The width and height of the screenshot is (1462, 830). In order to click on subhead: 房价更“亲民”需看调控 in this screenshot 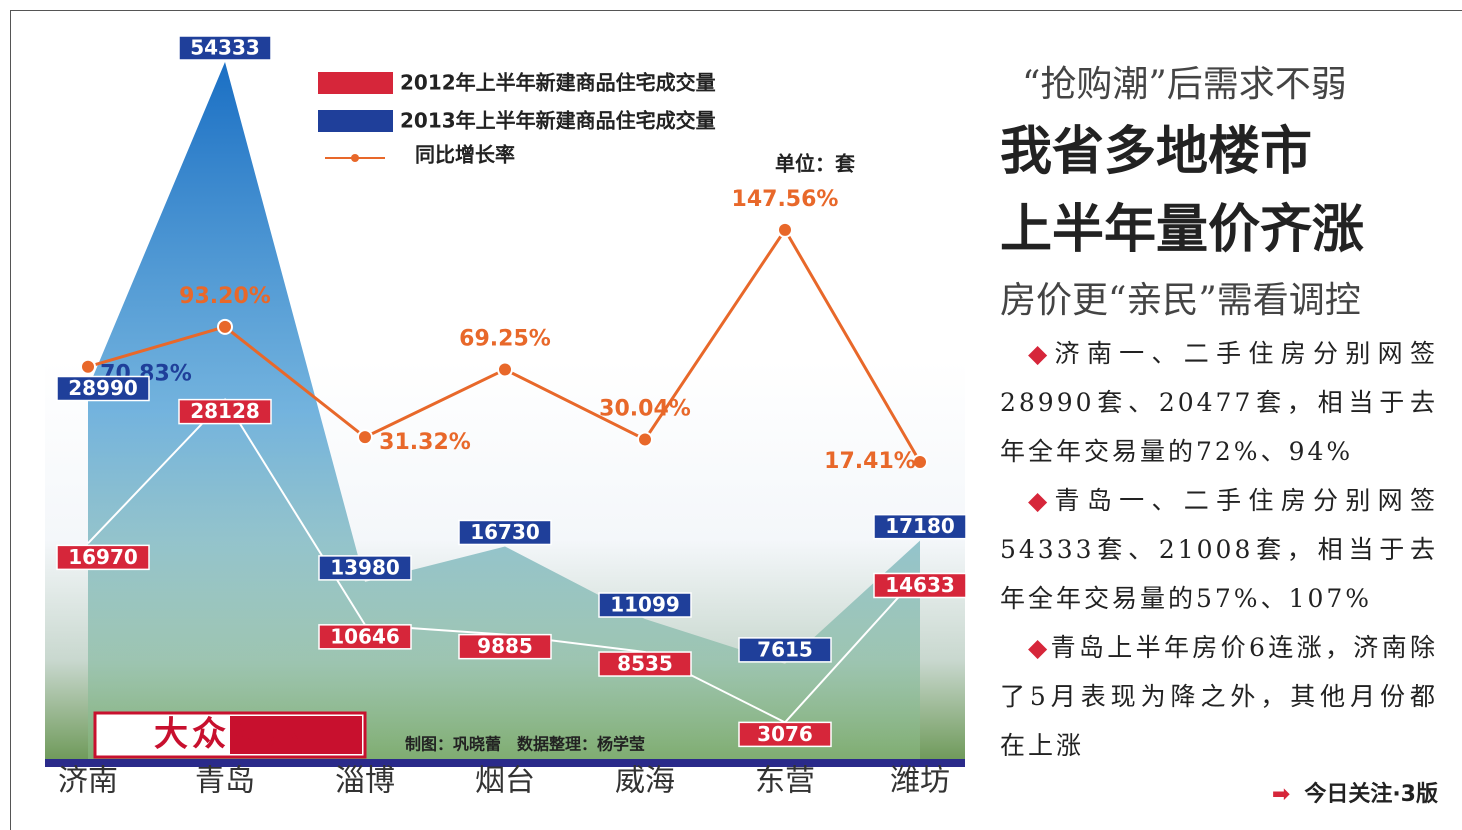, I will do `click(1180, 300)`.